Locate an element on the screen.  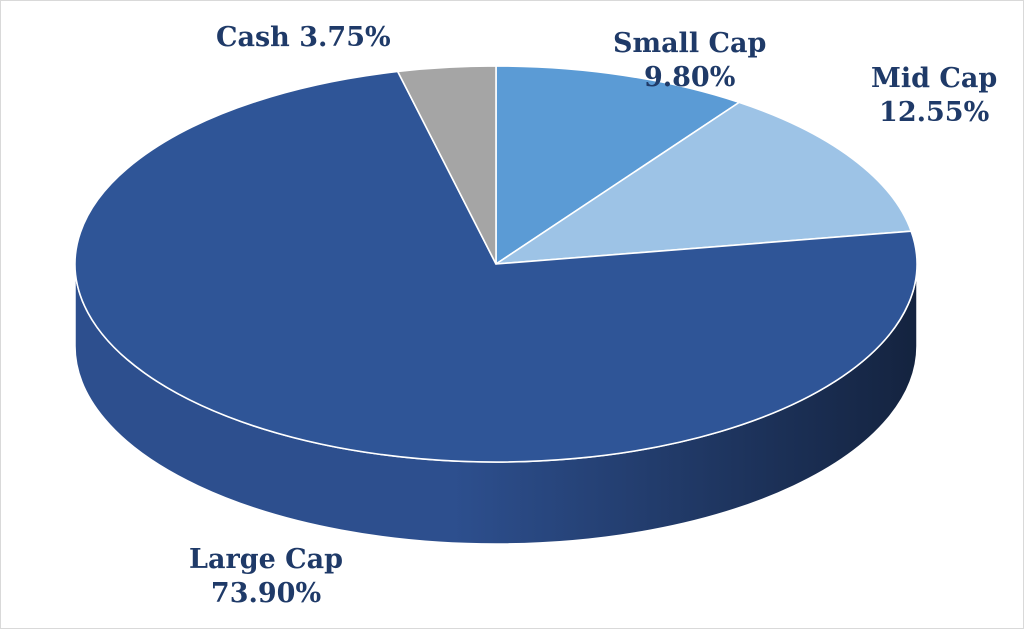
pie-slice-small-cap is located at coordinates (617, 165).